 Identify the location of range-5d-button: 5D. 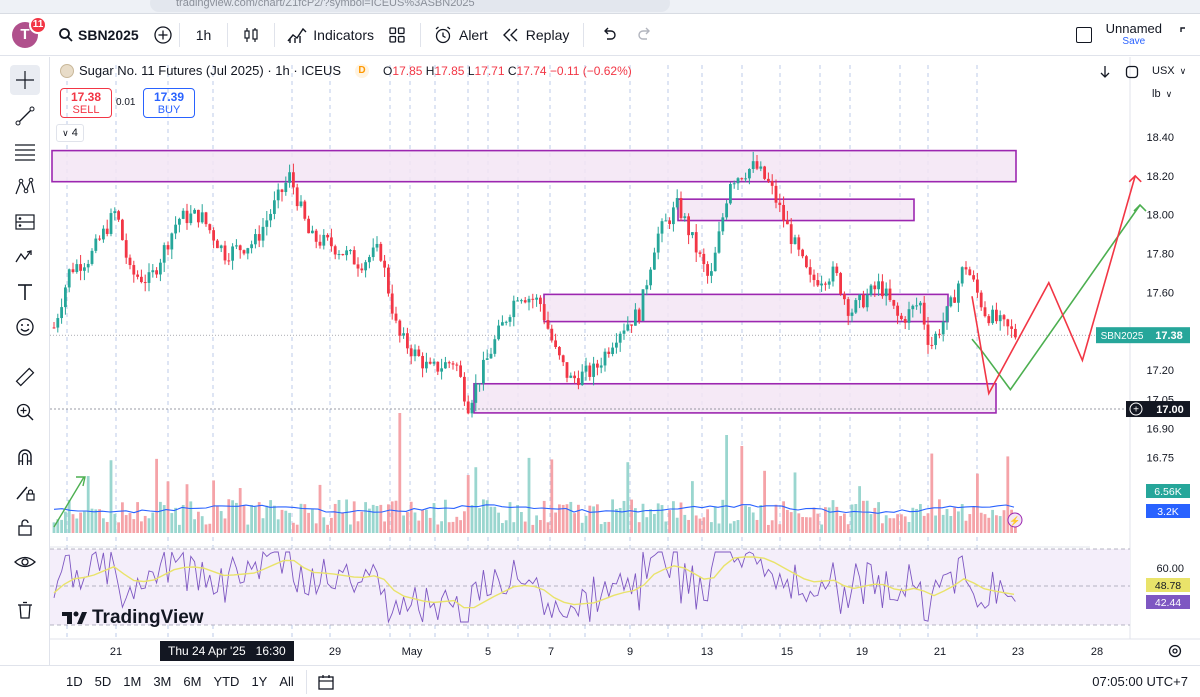
(103, 681).